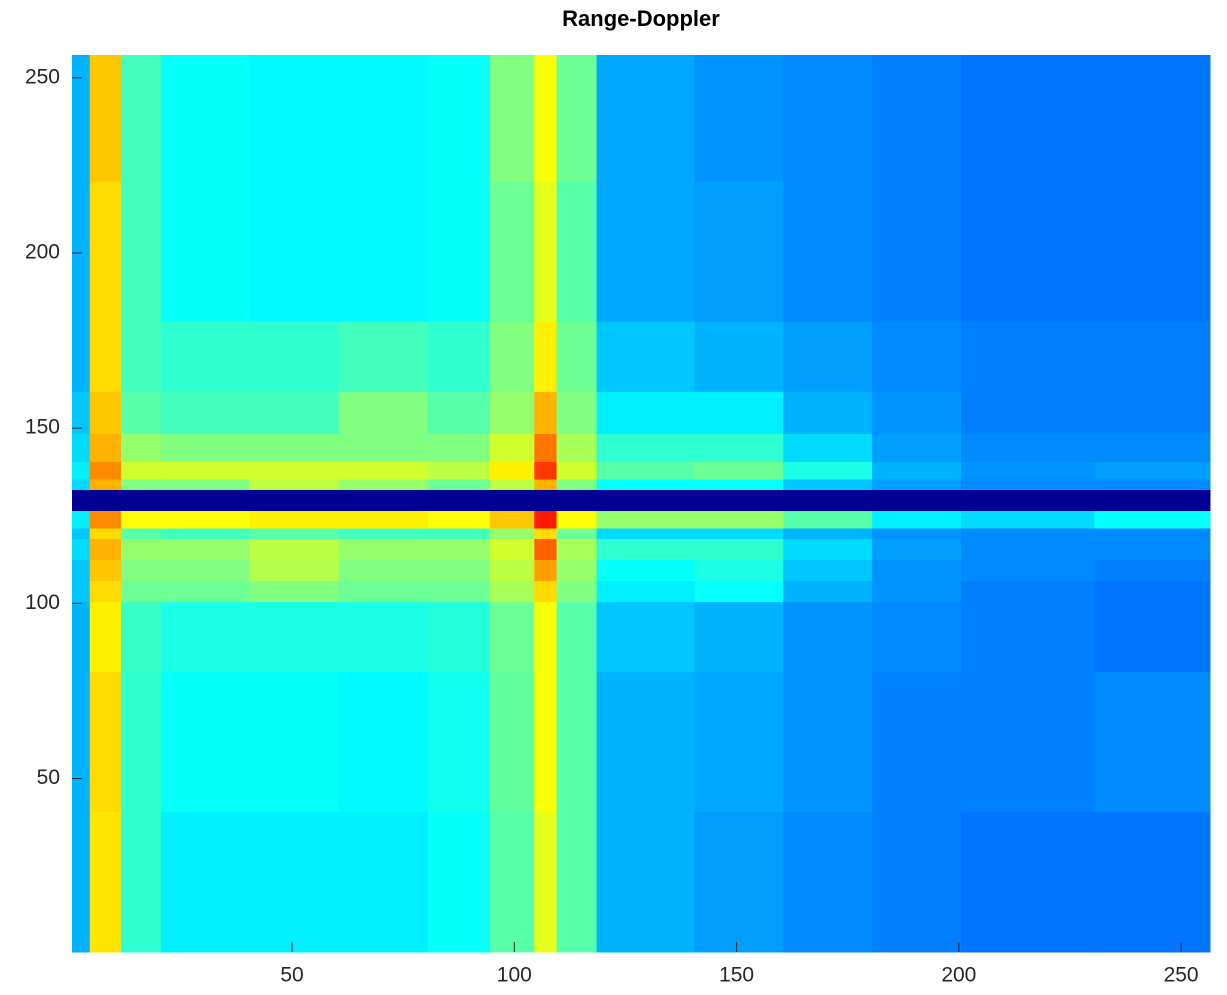  Describe the element at coordinates (42, 252) in the screenshot. I see `y-tick-label: 200` at that location.